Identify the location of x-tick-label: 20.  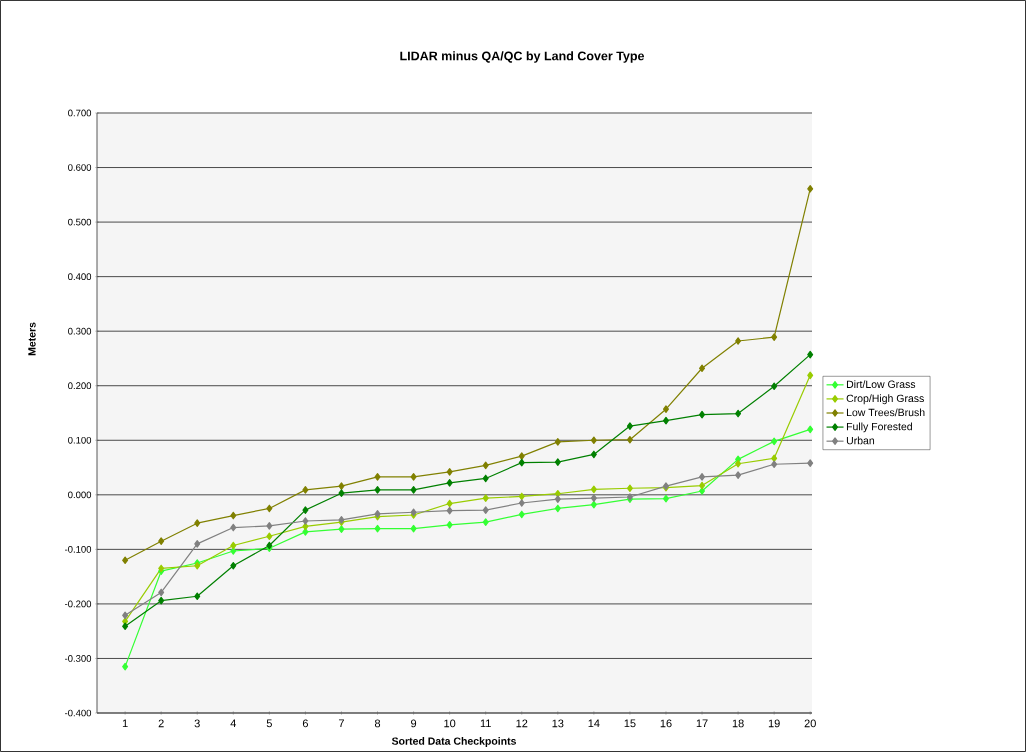
(810, 723).